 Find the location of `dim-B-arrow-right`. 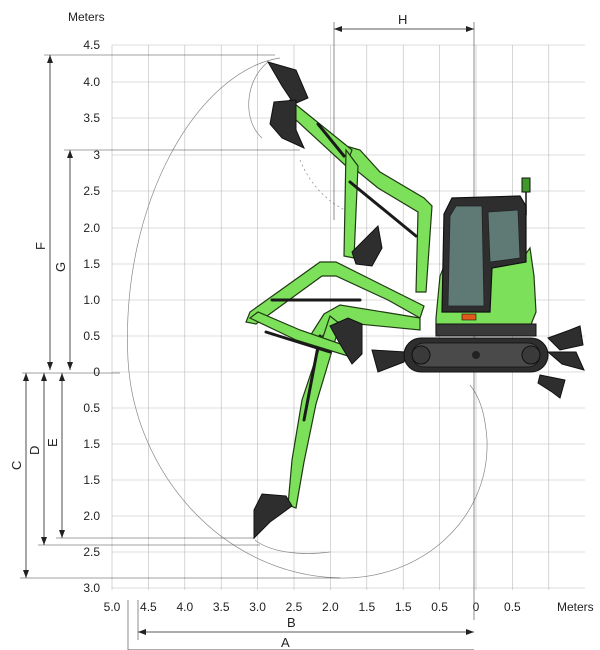

dim-B-arrow-right is located at coordinates (470, 632).